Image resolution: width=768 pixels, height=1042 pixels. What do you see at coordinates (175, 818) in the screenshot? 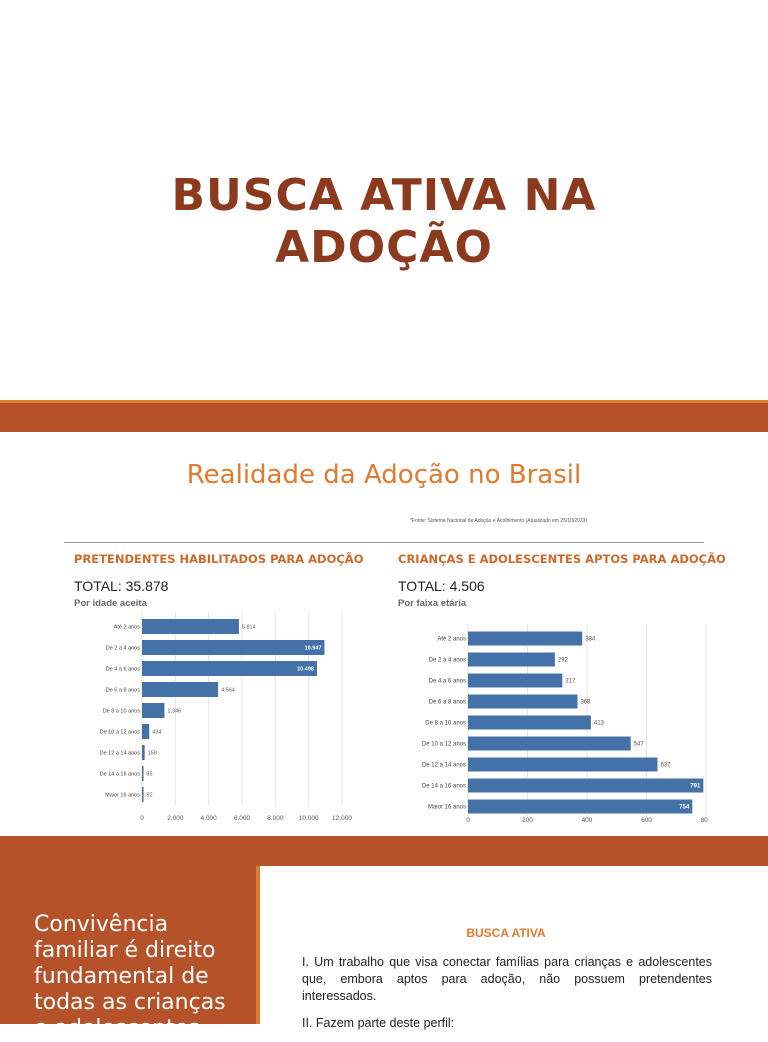
I see `tick-label: 2.000` at bounding box center [175, 818].